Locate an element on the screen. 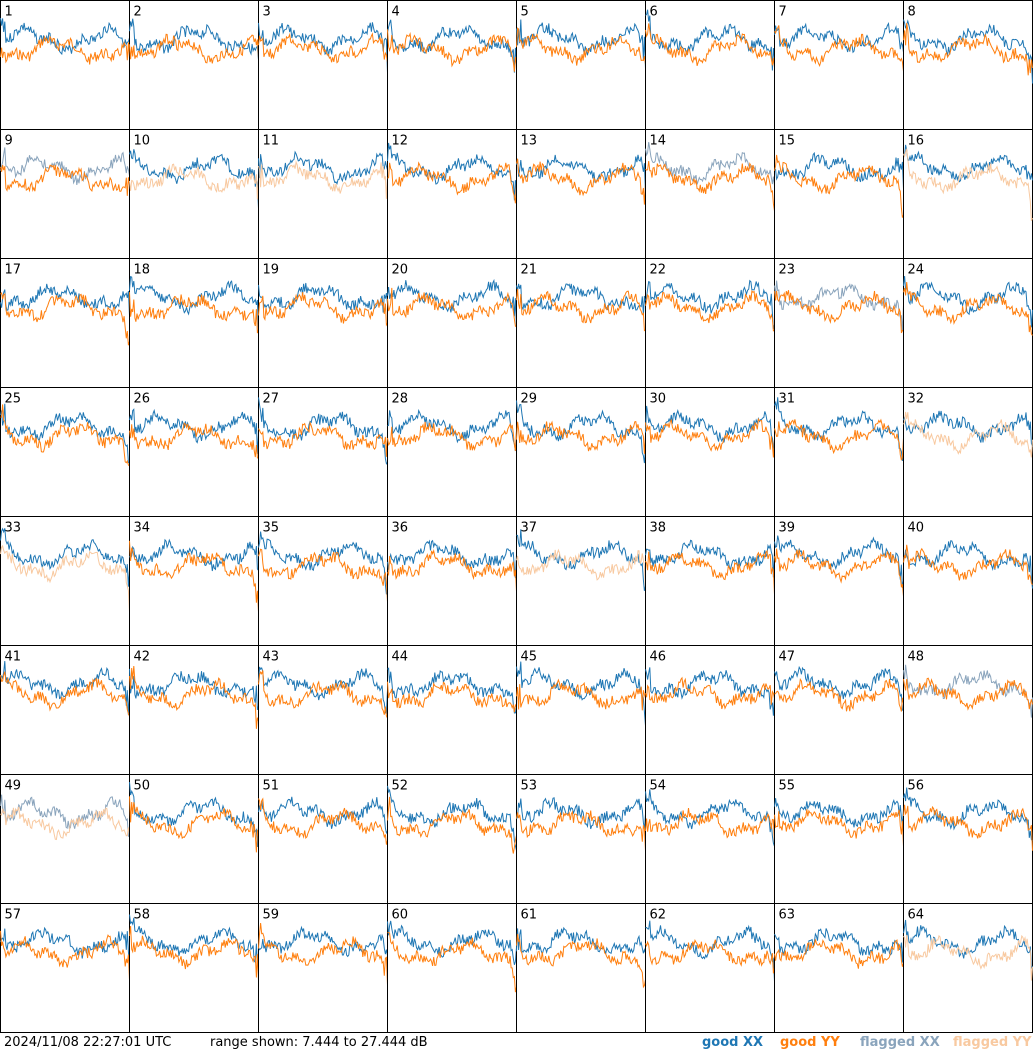 This screenshot has width=1033, height=1053. panel-label: 1 is located at coordinates (9, 12).